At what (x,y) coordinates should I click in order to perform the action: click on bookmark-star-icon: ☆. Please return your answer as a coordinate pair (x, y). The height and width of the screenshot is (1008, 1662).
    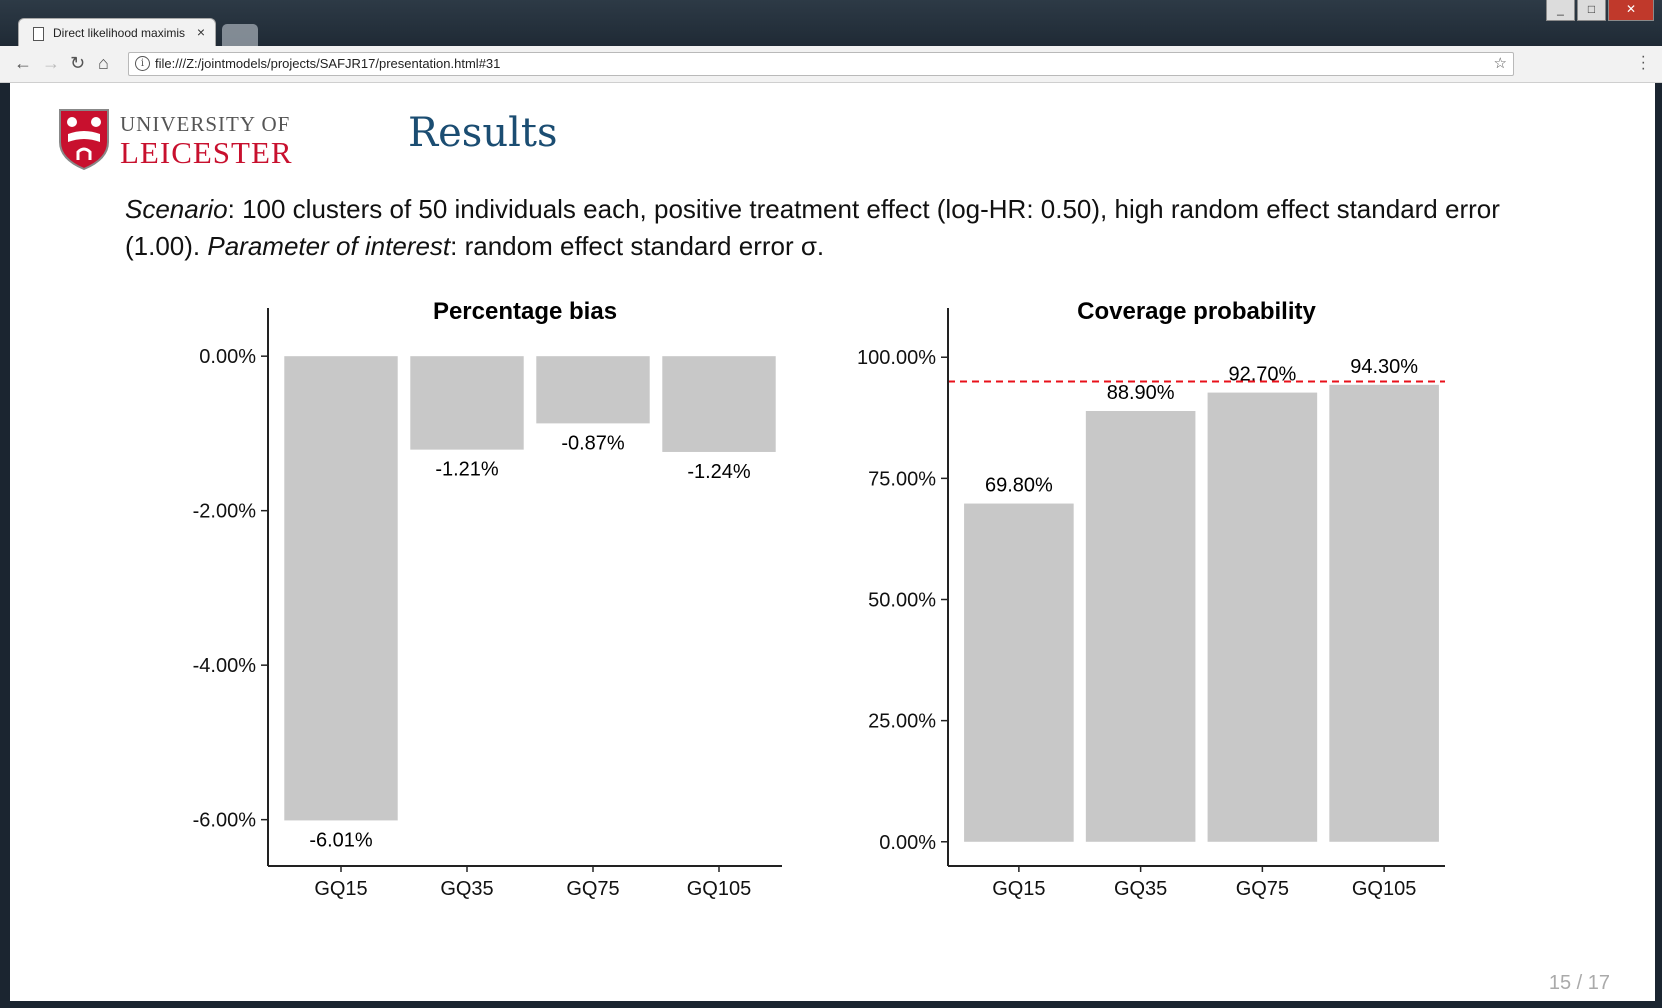
    Looking at the image, I should click on (1500, 63).